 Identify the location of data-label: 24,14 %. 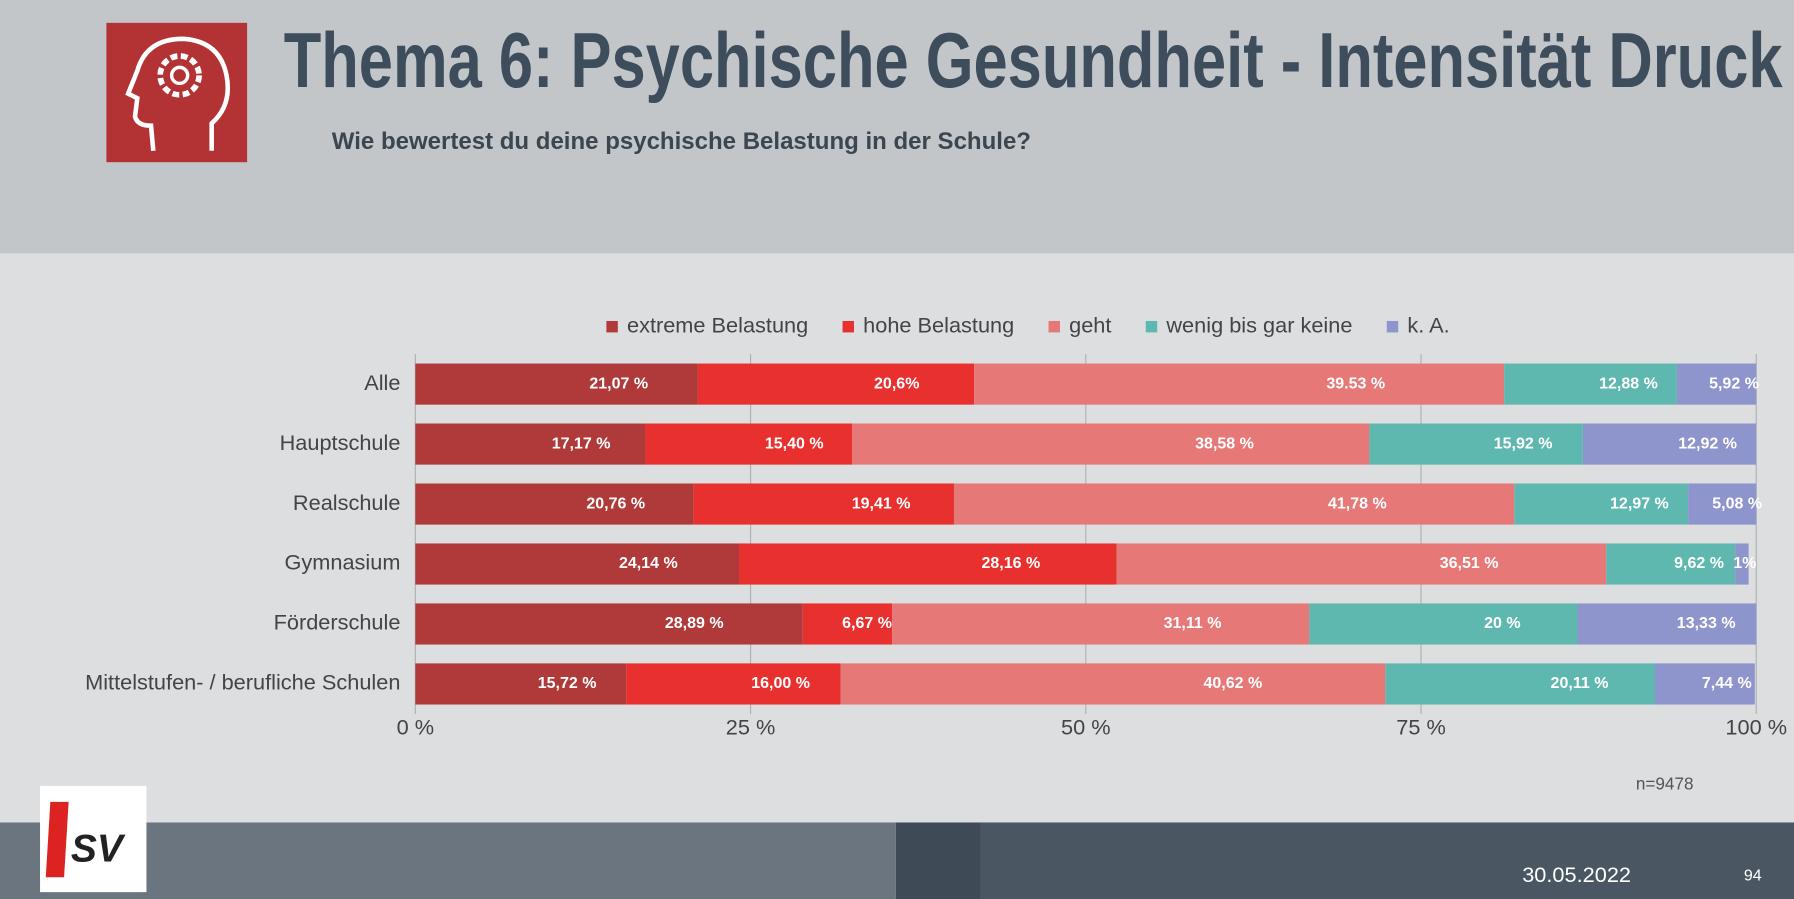
(648, 563).